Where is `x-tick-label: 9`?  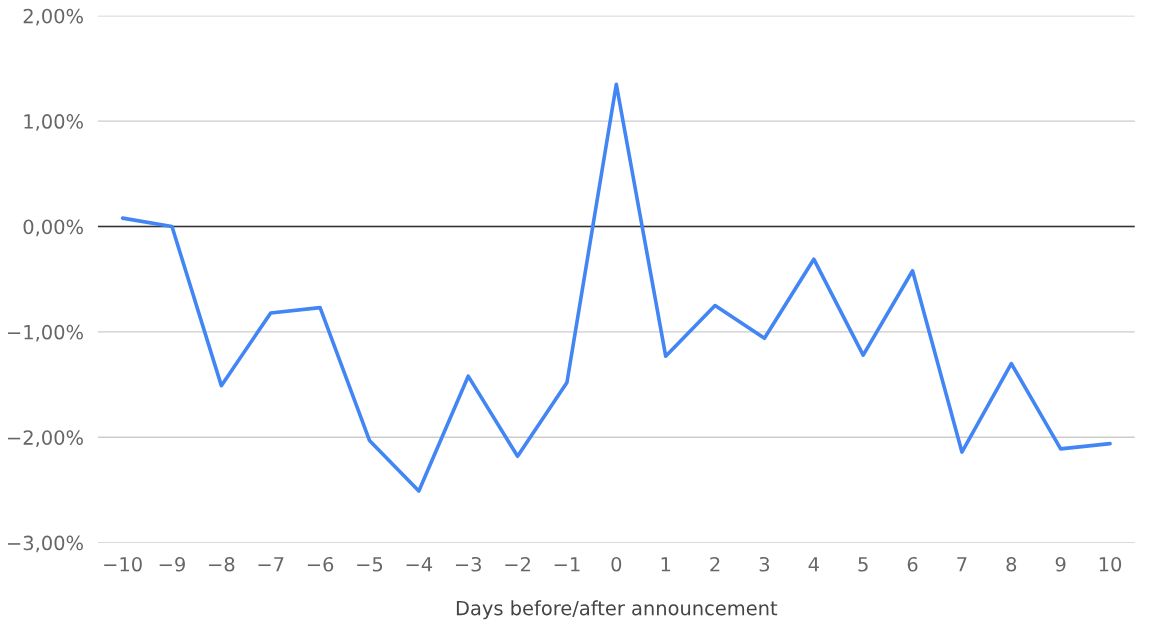
x-tick-label: 9 is located at coordinates (1060, 564).